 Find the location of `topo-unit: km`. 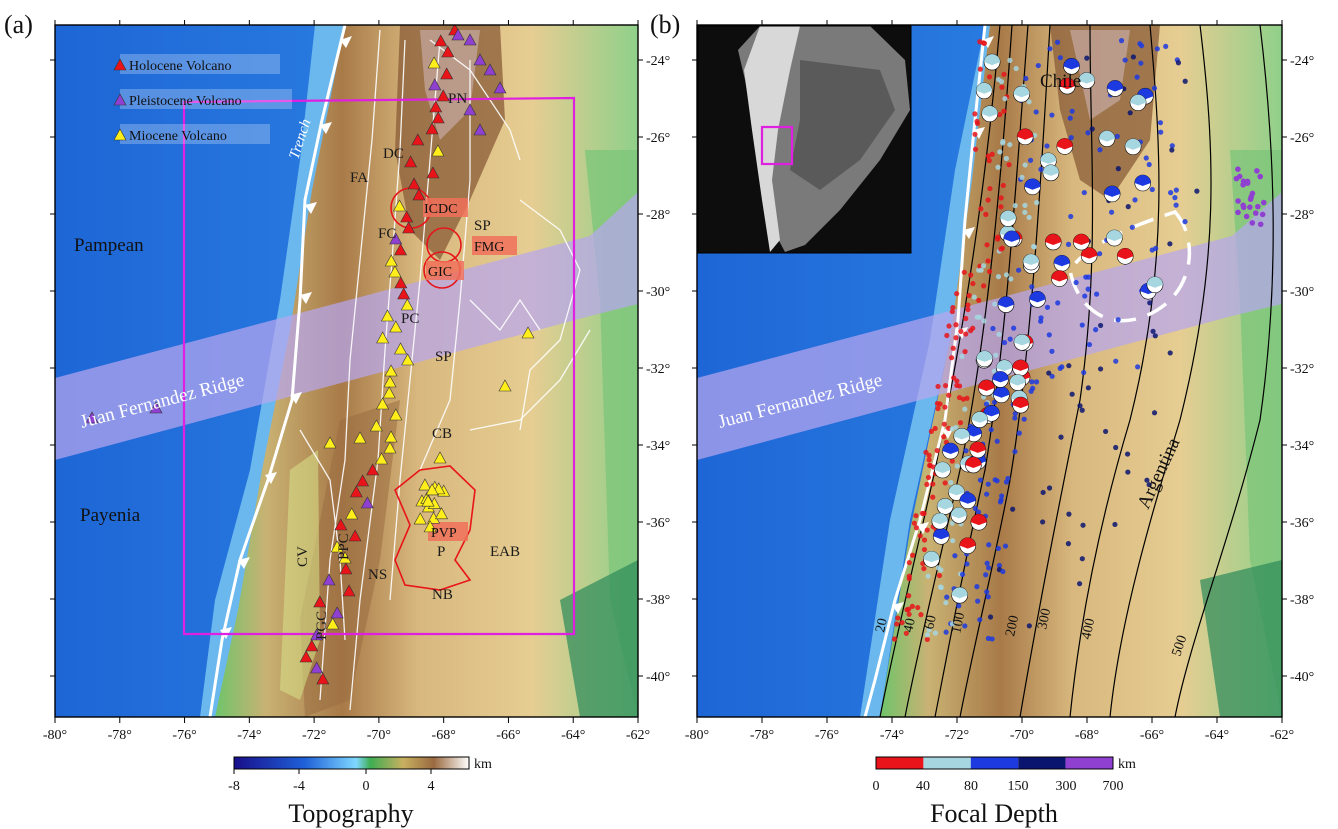

topo-unit: km is located at coordinates (483, 764).